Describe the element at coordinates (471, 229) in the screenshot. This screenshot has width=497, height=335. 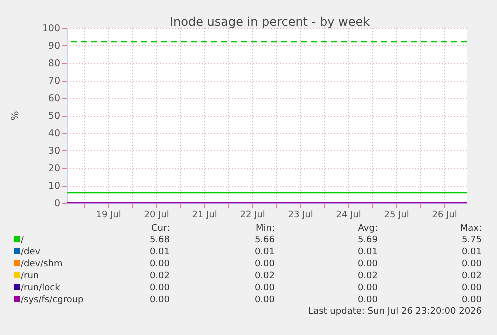
I see `text: Max:` at that location.